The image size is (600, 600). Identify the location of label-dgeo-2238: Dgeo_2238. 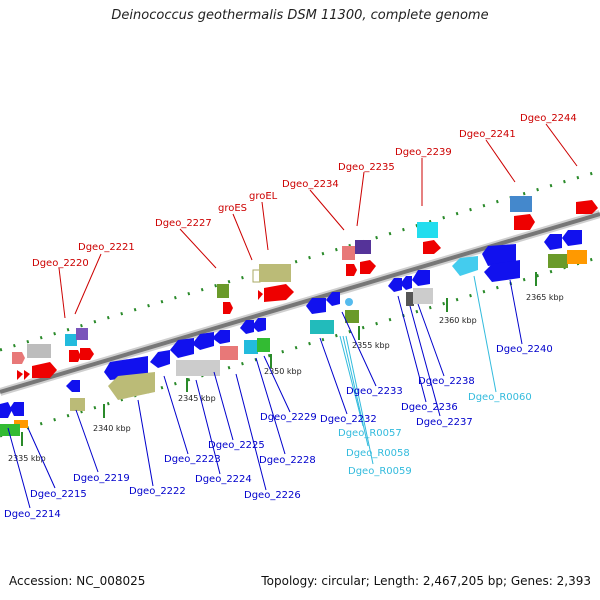
(446, 381).